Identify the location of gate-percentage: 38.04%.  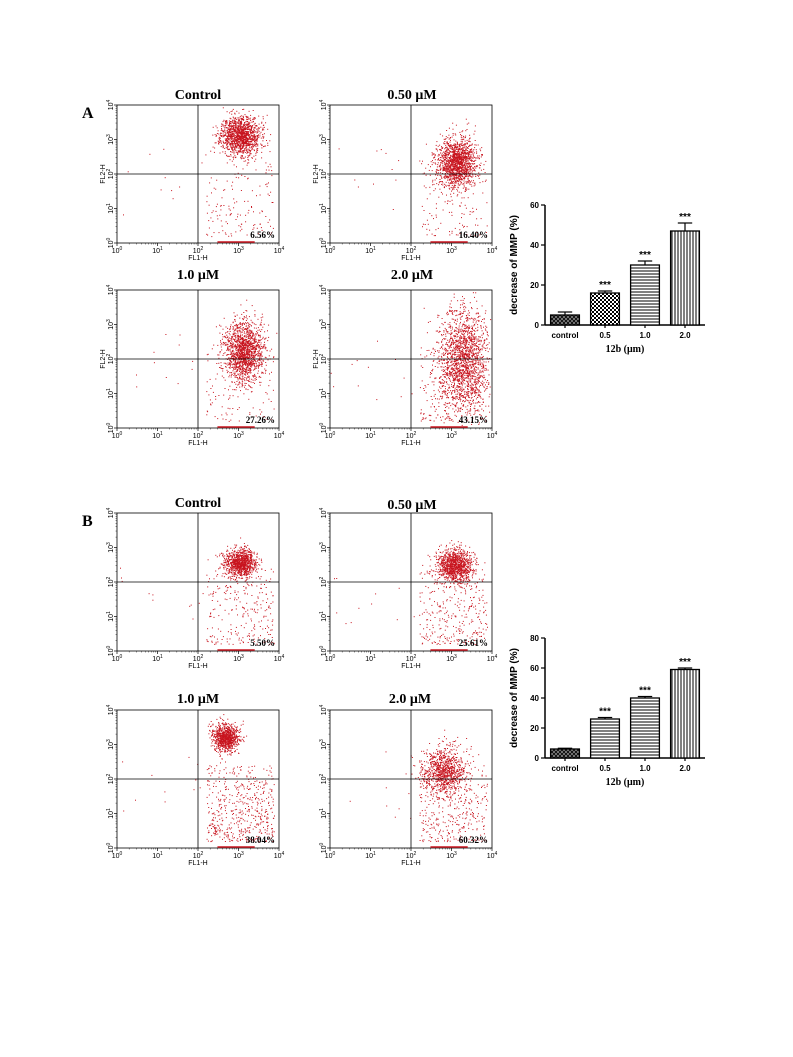
(260, 840).